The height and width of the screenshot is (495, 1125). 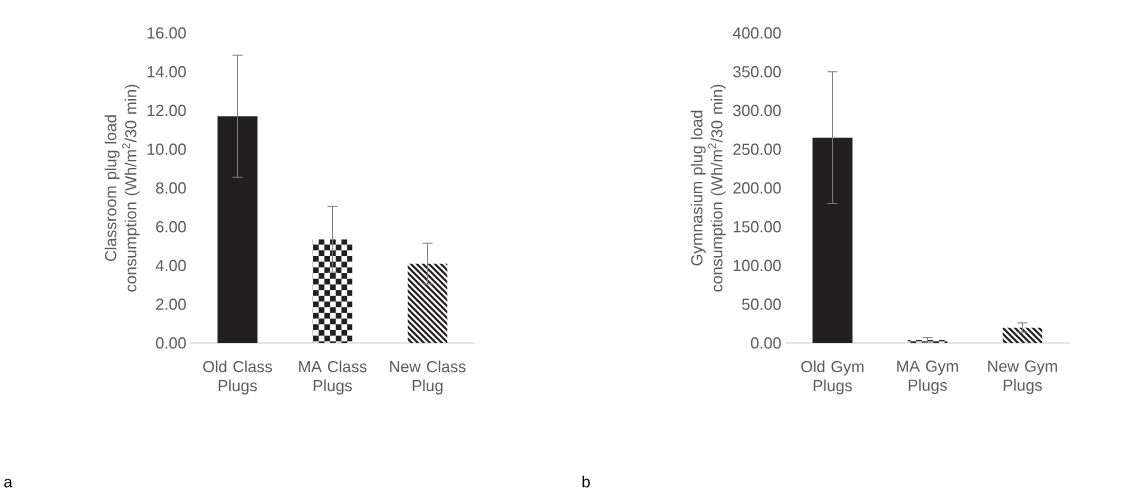 I want to click on x-tick-label: MA Class Plugs, so click(x=333, y=377).